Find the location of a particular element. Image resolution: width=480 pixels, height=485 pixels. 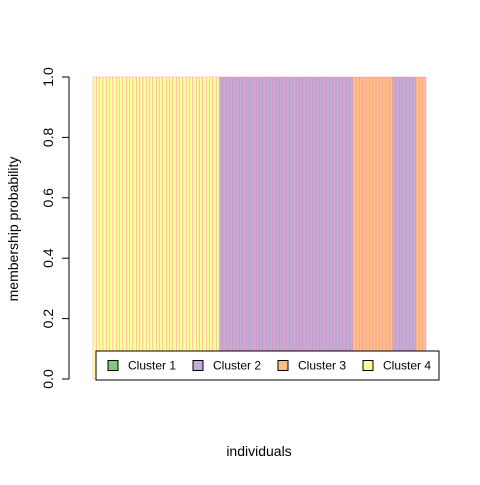

x-axis-label: individuals is located at coordinates (258, 451).